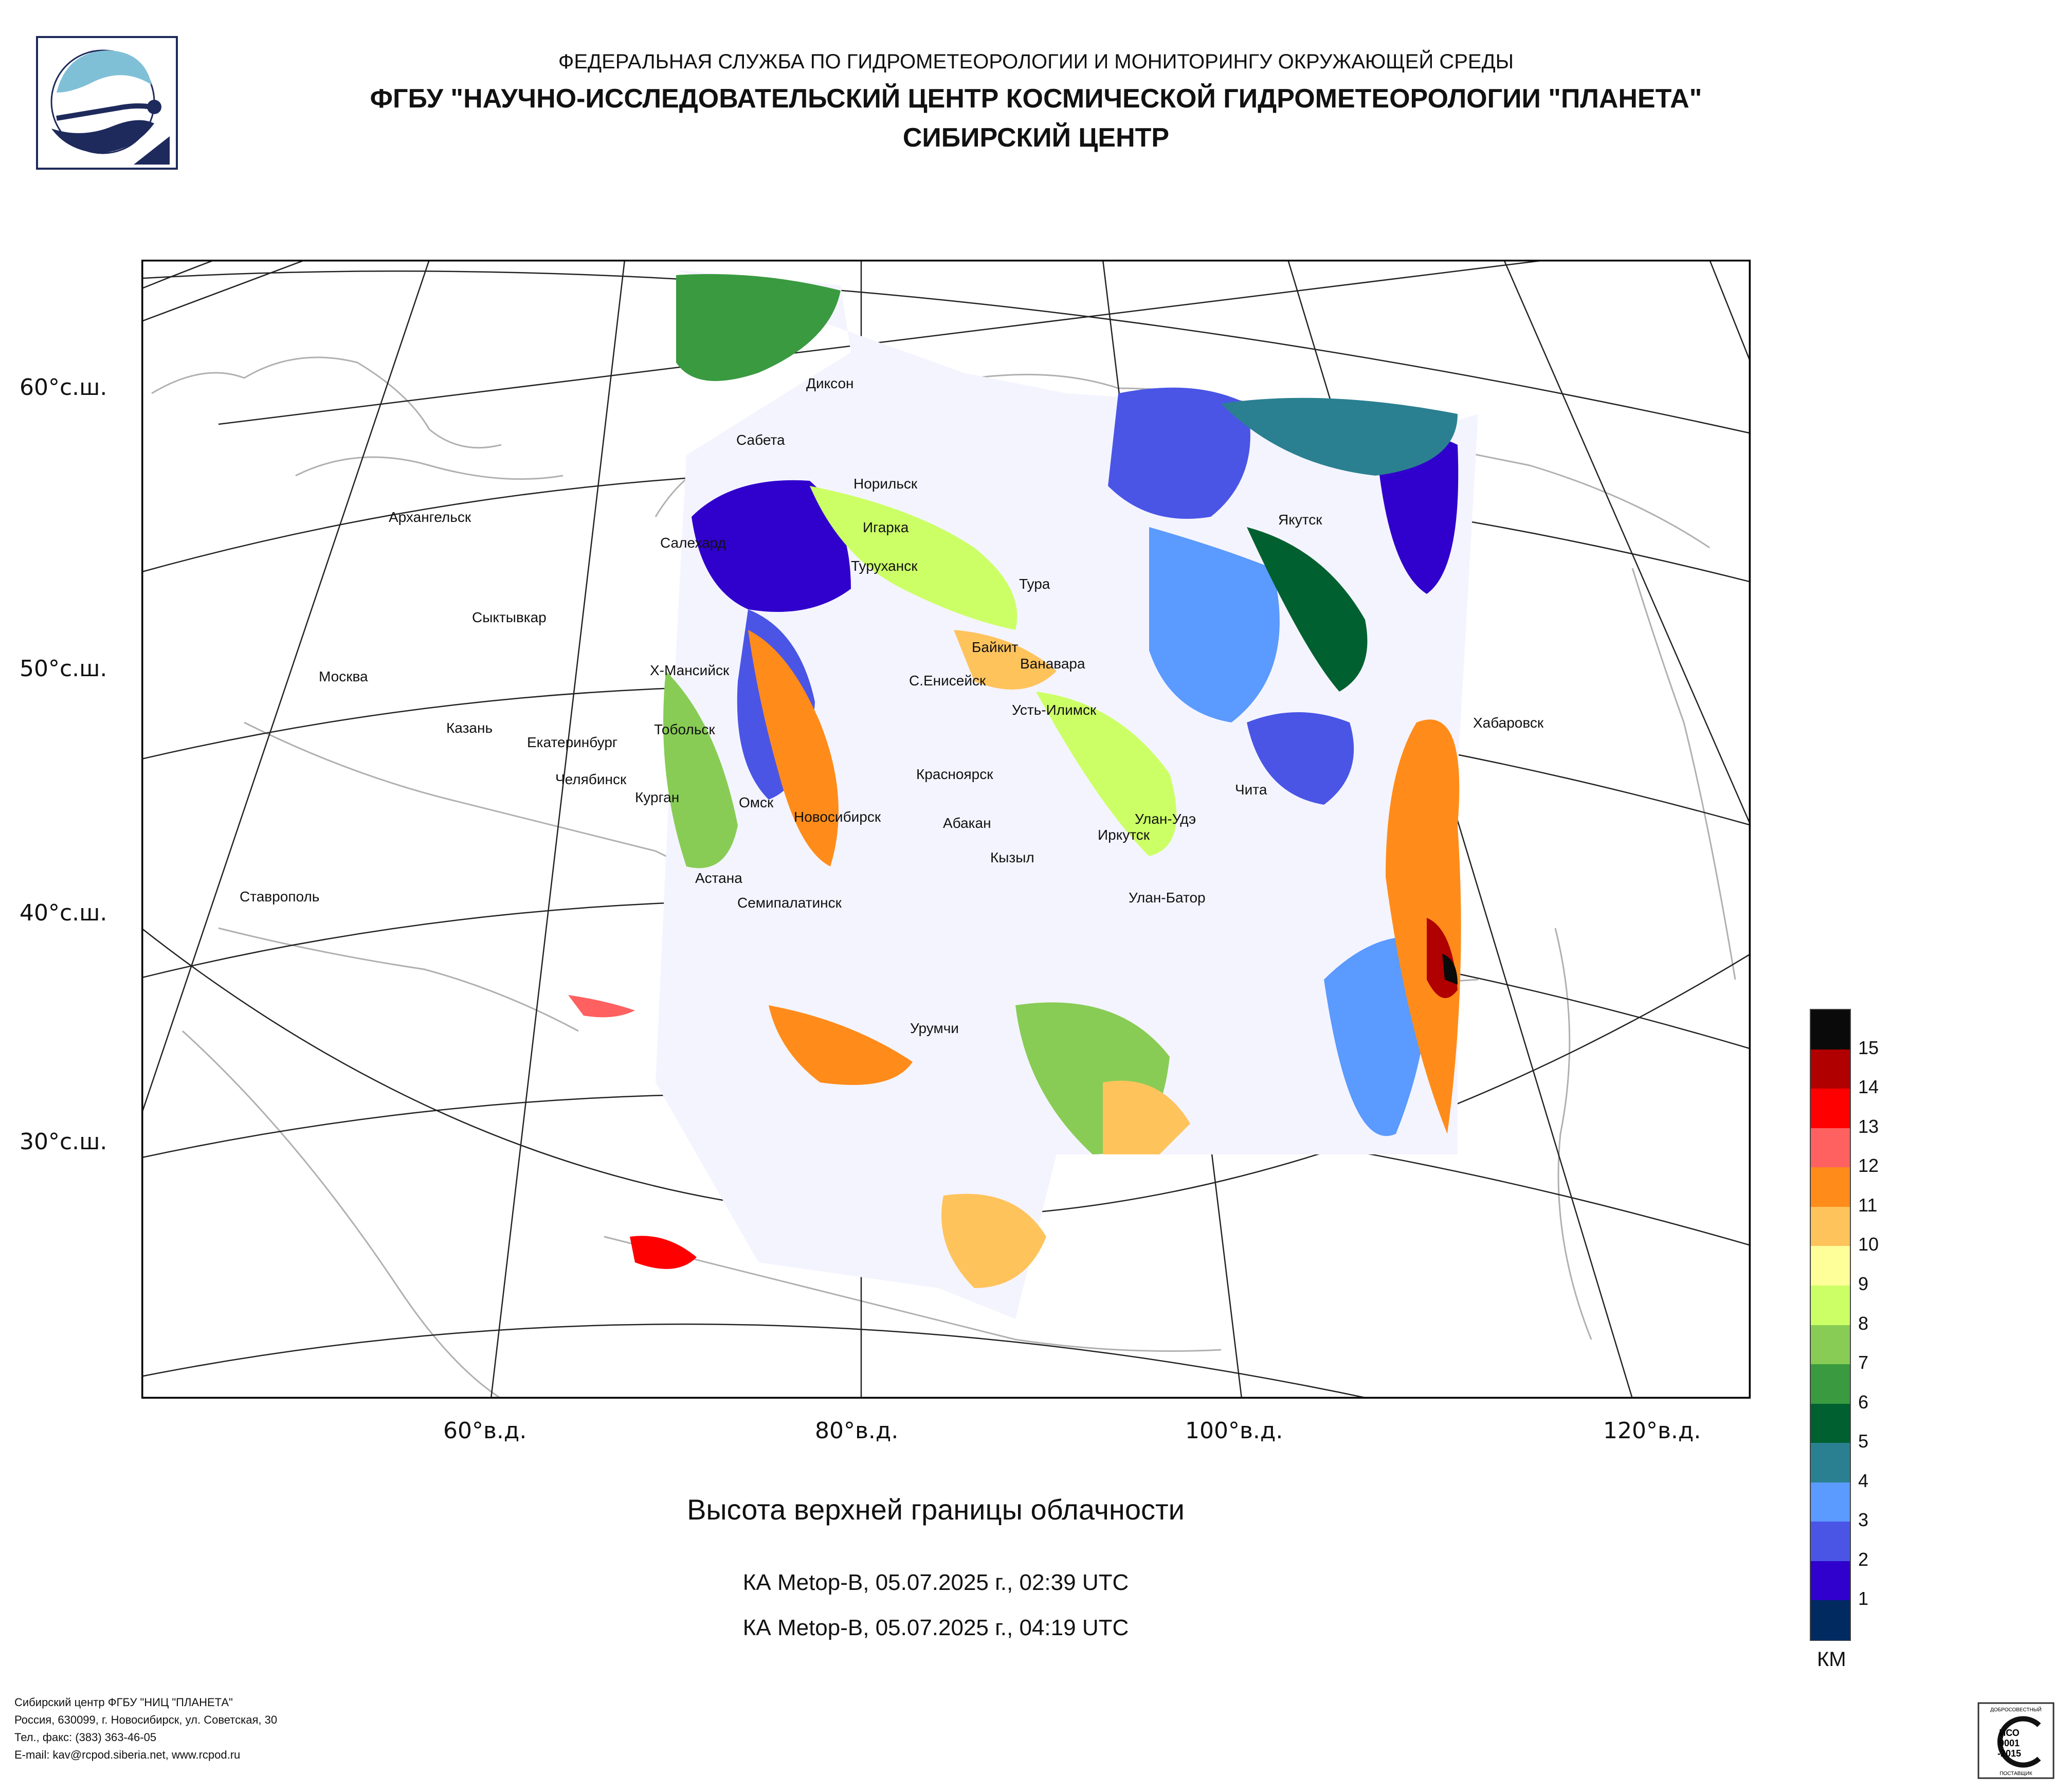 This screenshot has width=2072, height=1791. I want to click on iso-certificate-badge: ДОБРОСОВЕСТНЫЙ ИСО 9001 -2015 ПОСТАВЩИК, so click(2016, 1740).